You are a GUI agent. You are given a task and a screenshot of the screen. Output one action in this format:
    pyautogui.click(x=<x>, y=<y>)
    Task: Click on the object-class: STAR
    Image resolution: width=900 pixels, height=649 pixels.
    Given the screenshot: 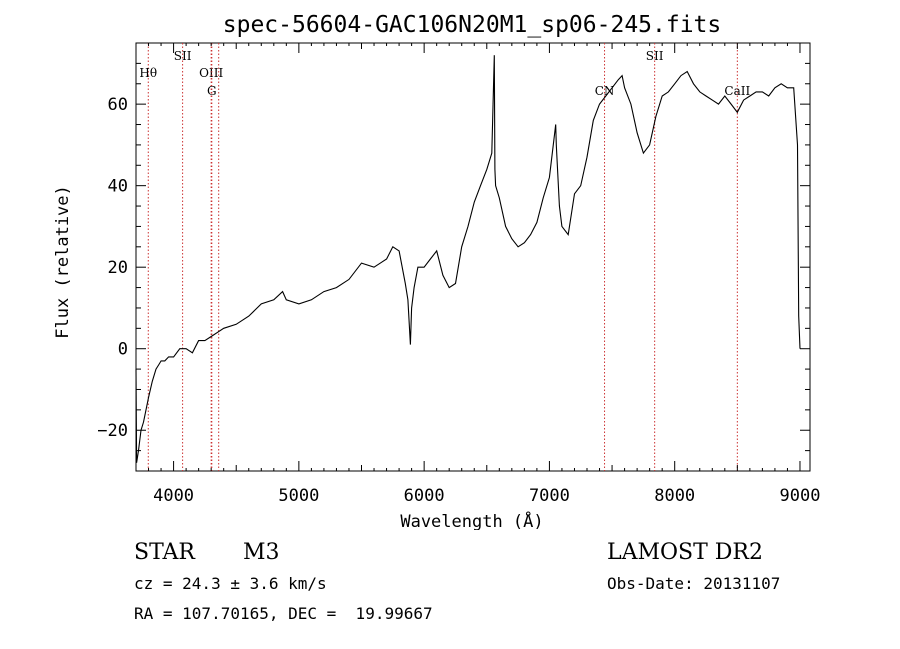 What is the action you would take?
    pyautogui.click(x=164, y=552)
    